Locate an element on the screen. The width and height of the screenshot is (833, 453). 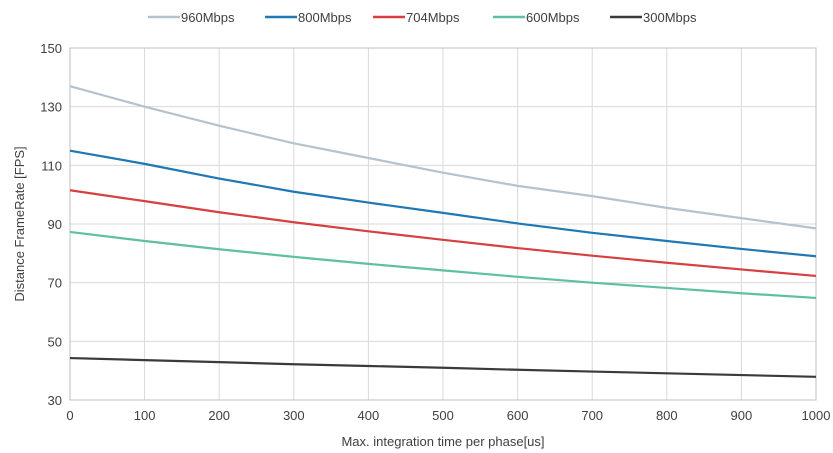
x-tick-label: 100 is located at coordinates (145, 415).